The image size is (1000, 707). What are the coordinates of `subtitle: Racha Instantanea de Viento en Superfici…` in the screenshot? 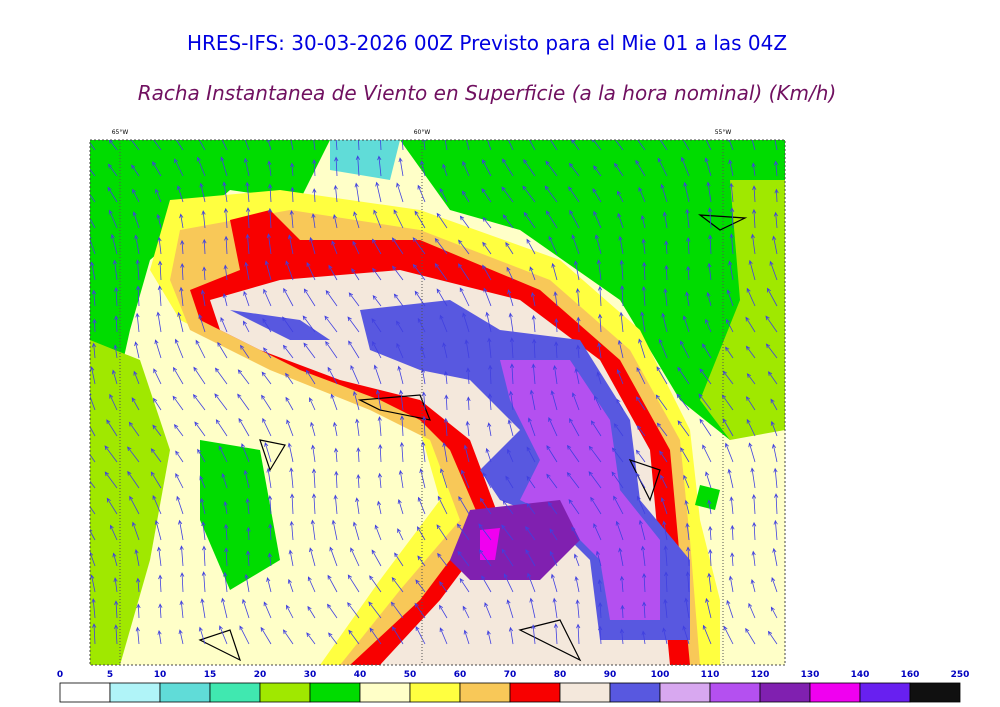 It's located at (487, 93).